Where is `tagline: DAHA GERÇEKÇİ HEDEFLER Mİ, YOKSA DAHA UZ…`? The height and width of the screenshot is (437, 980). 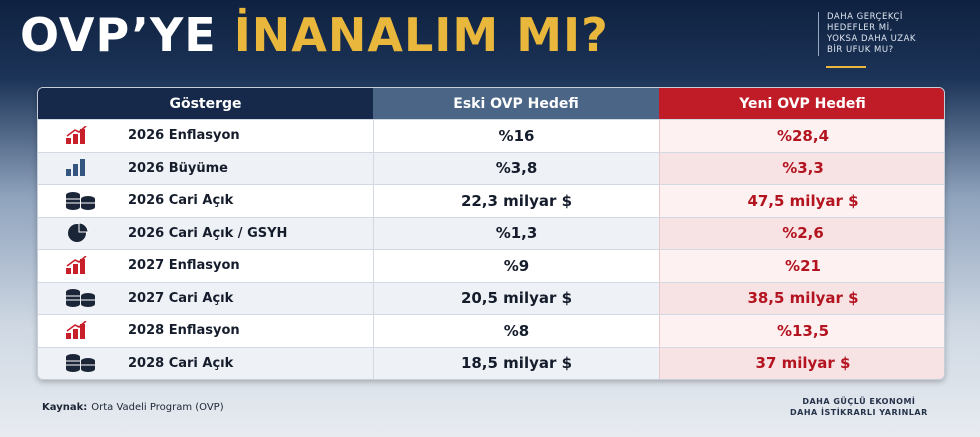
tagline: DAHA GERÇEKÇİ HEDEFLER Mİ, YOKSA DAHA UZ… is located at coordinates (867, 34).